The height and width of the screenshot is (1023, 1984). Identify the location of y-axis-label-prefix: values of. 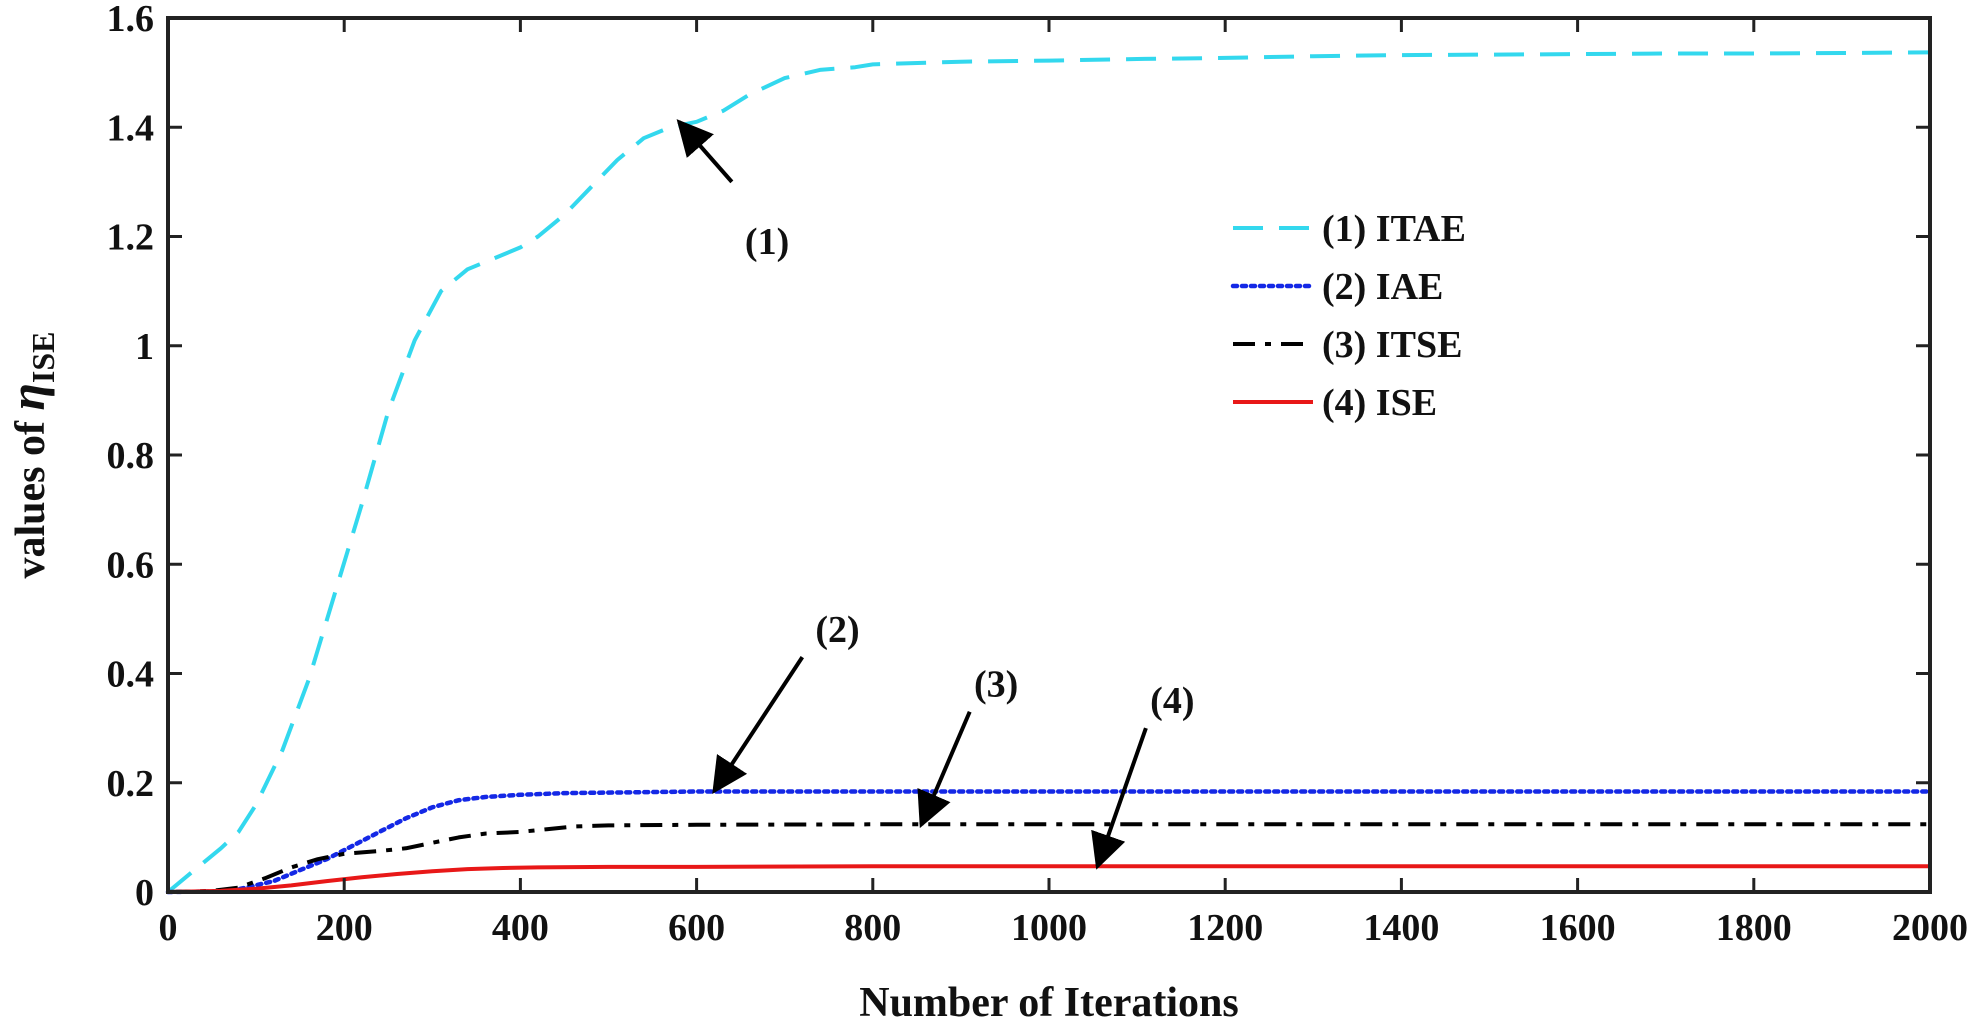
(31, 495).